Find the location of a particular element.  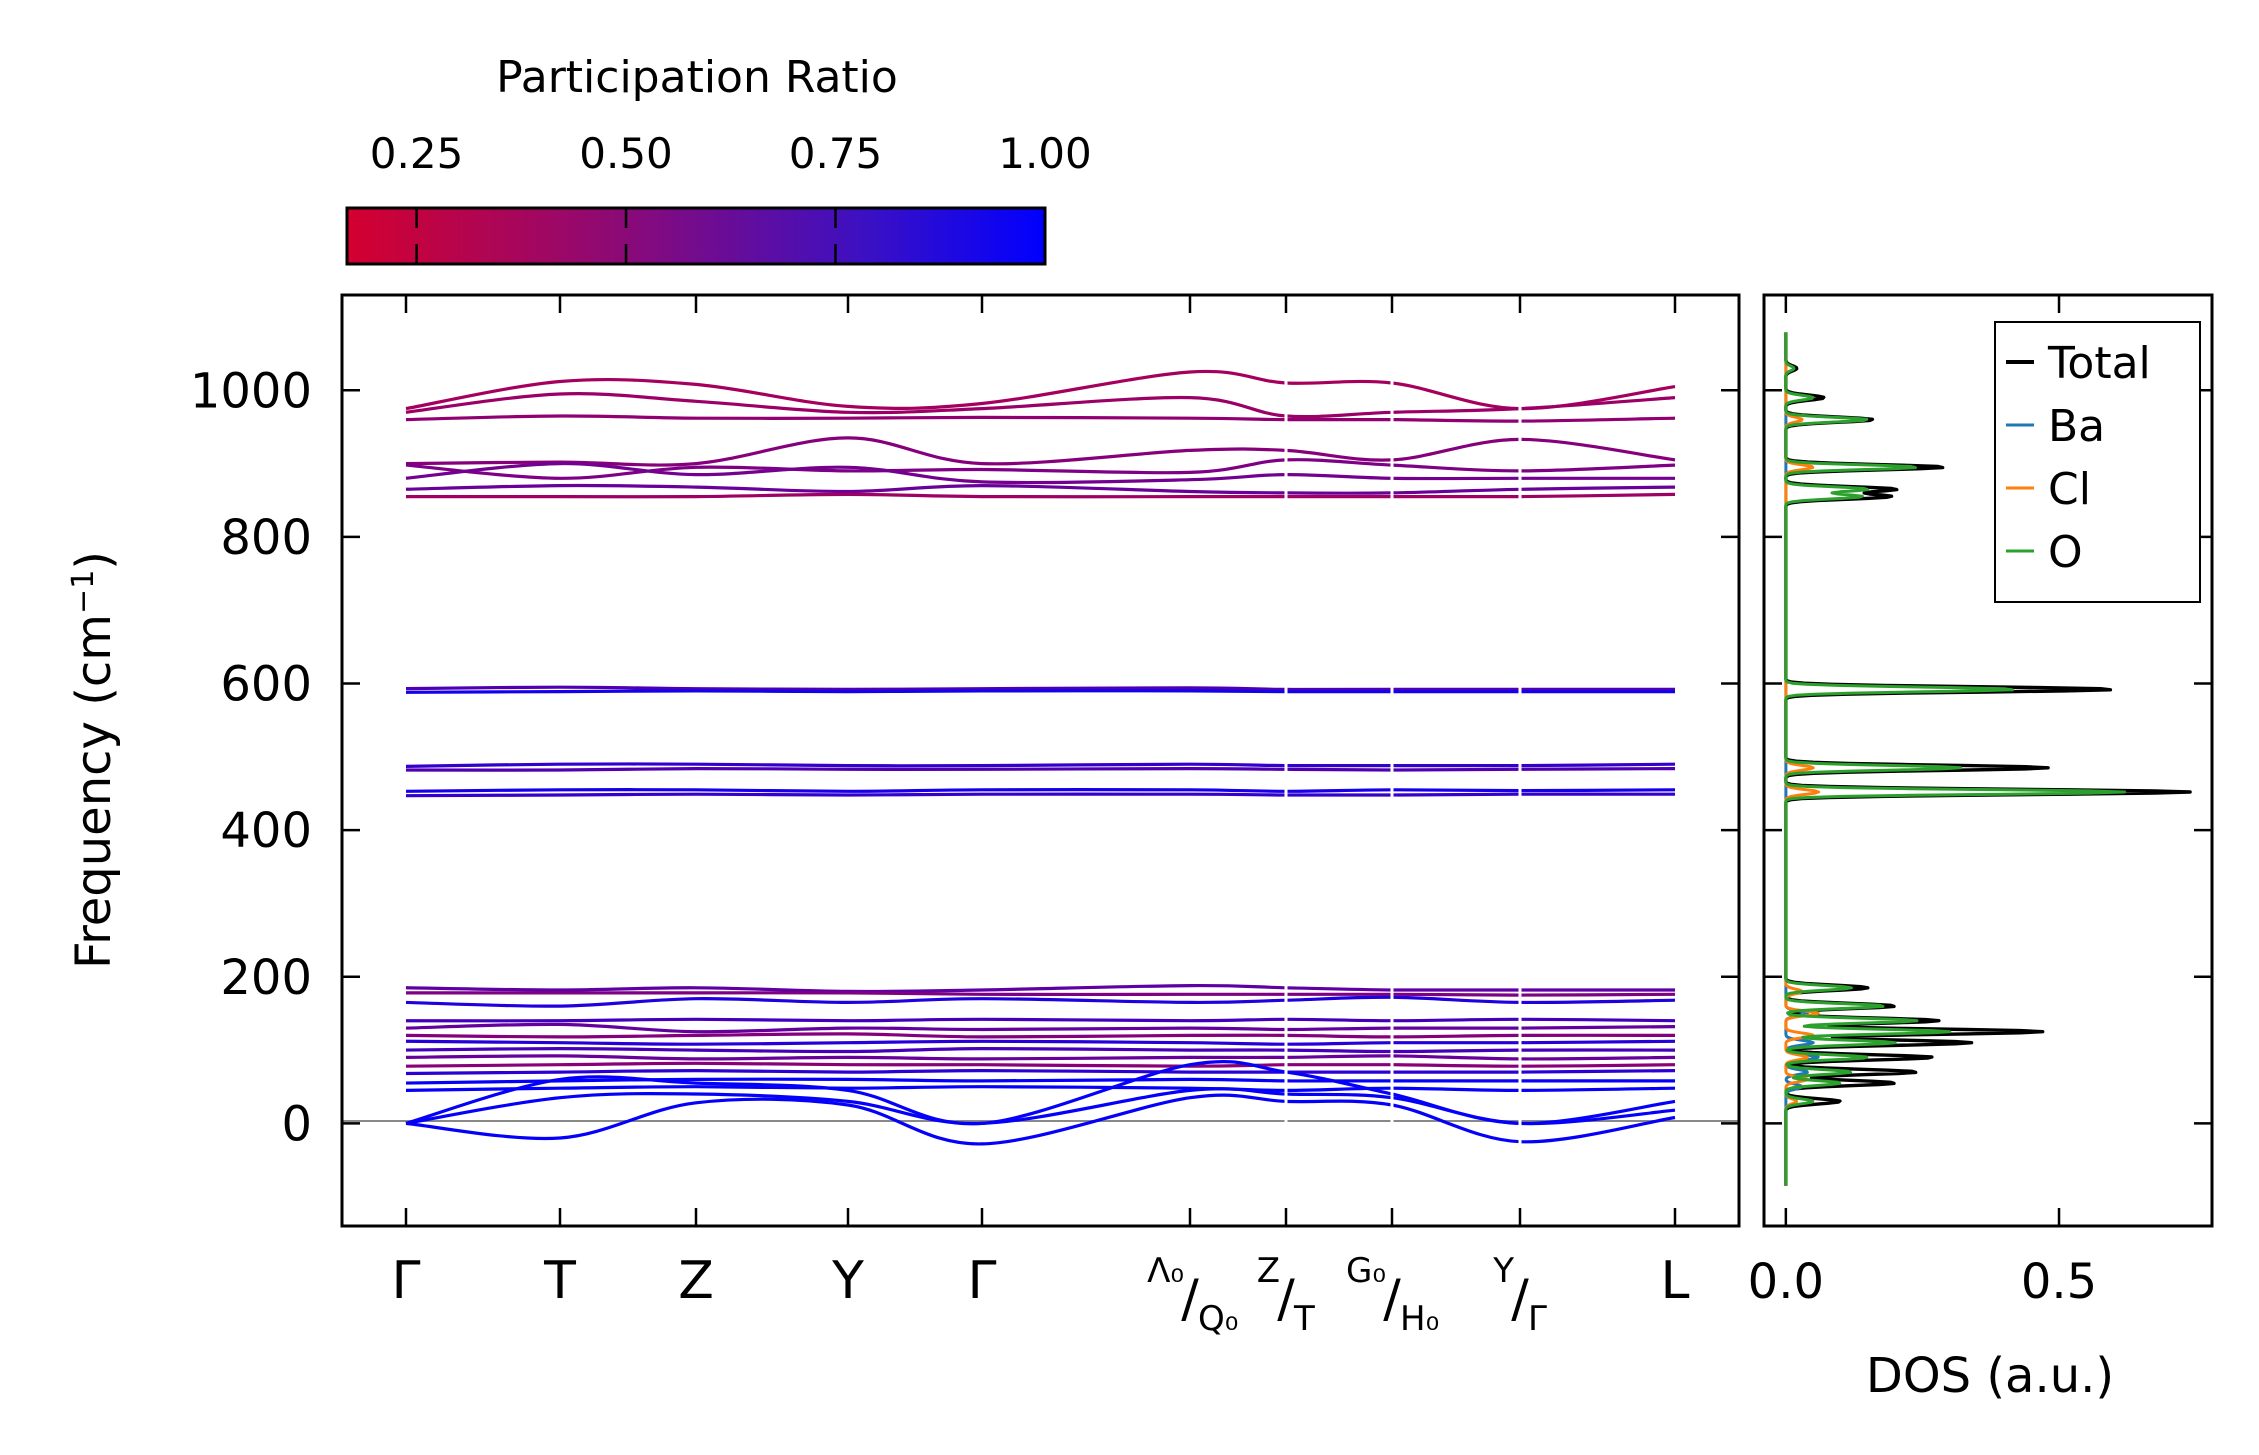

split-symmetry-label: G₀/H₀ is located at coordinates (1392, 1295).